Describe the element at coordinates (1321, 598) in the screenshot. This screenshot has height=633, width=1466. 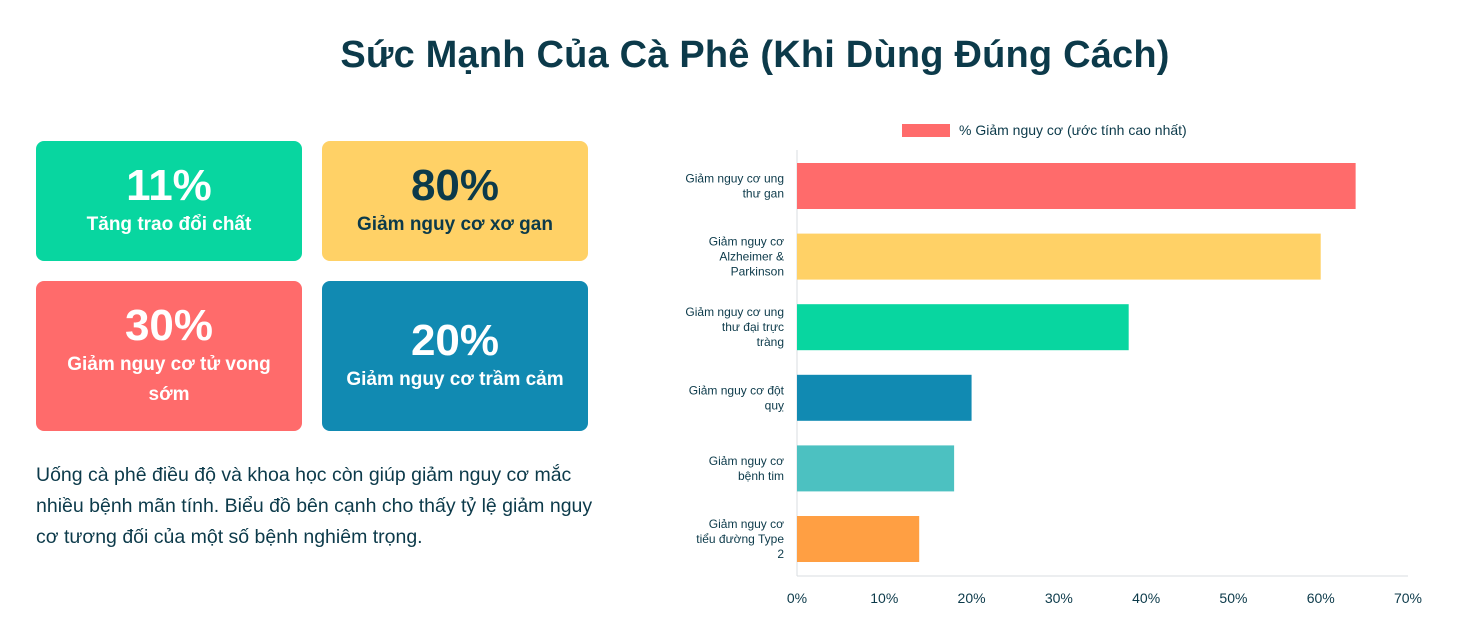
I see `x-tick-label-6: 60%` at that location.